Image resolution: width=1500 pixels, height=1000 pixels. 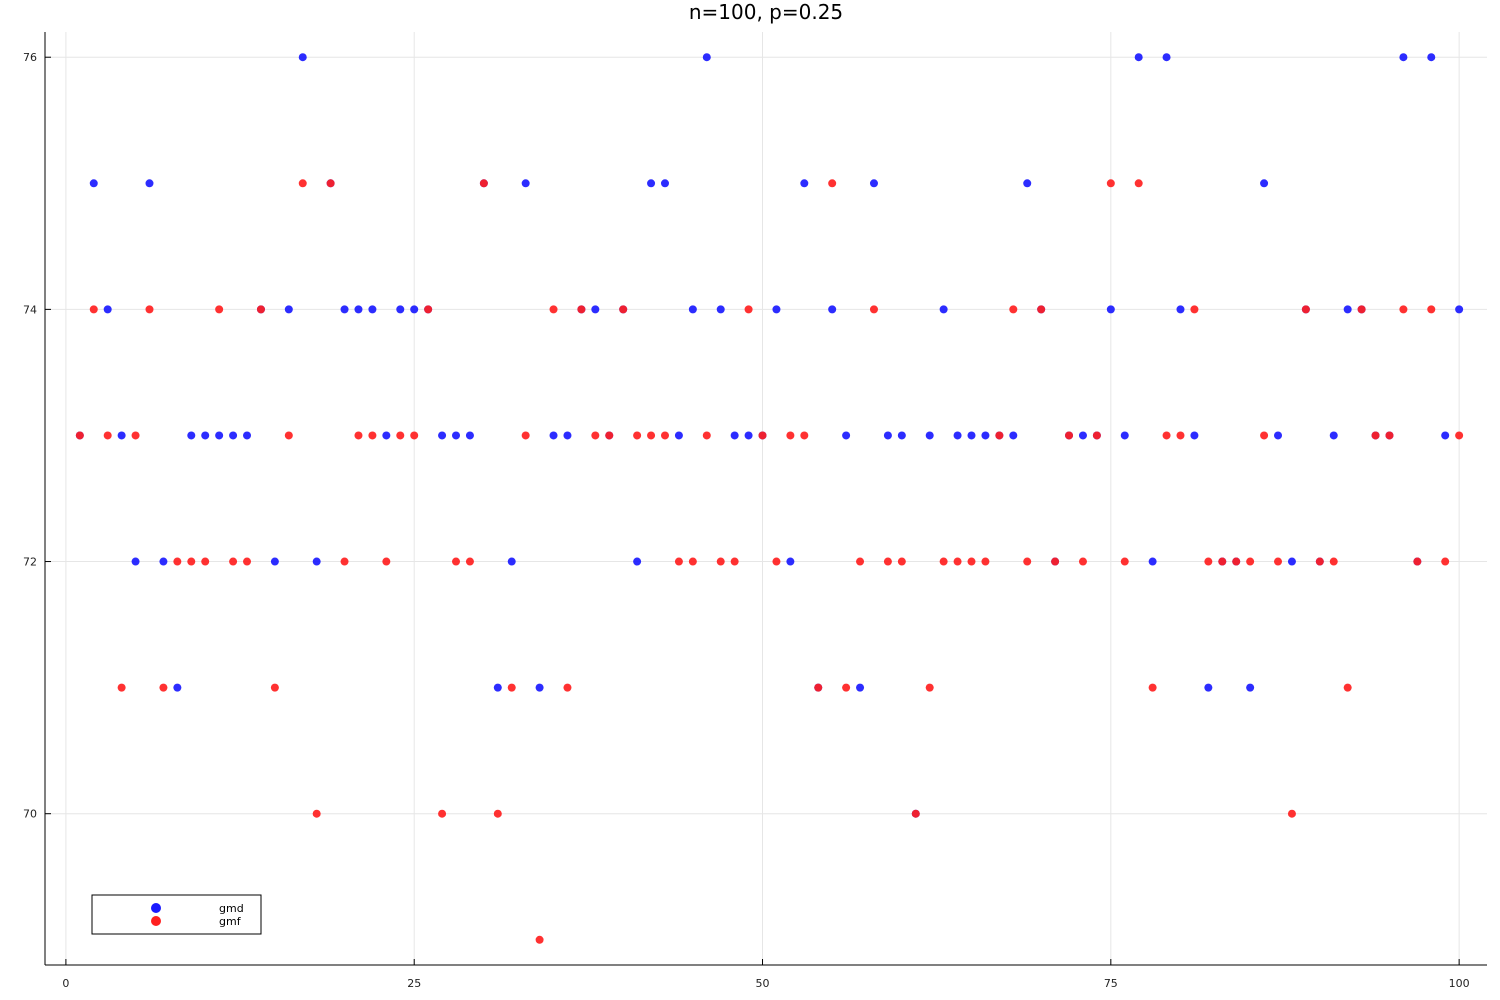 What do you see at coordinates (1111, 983) in the screenshot?
I see `x-tick-label: 75` at bounding box center [1111, 983].